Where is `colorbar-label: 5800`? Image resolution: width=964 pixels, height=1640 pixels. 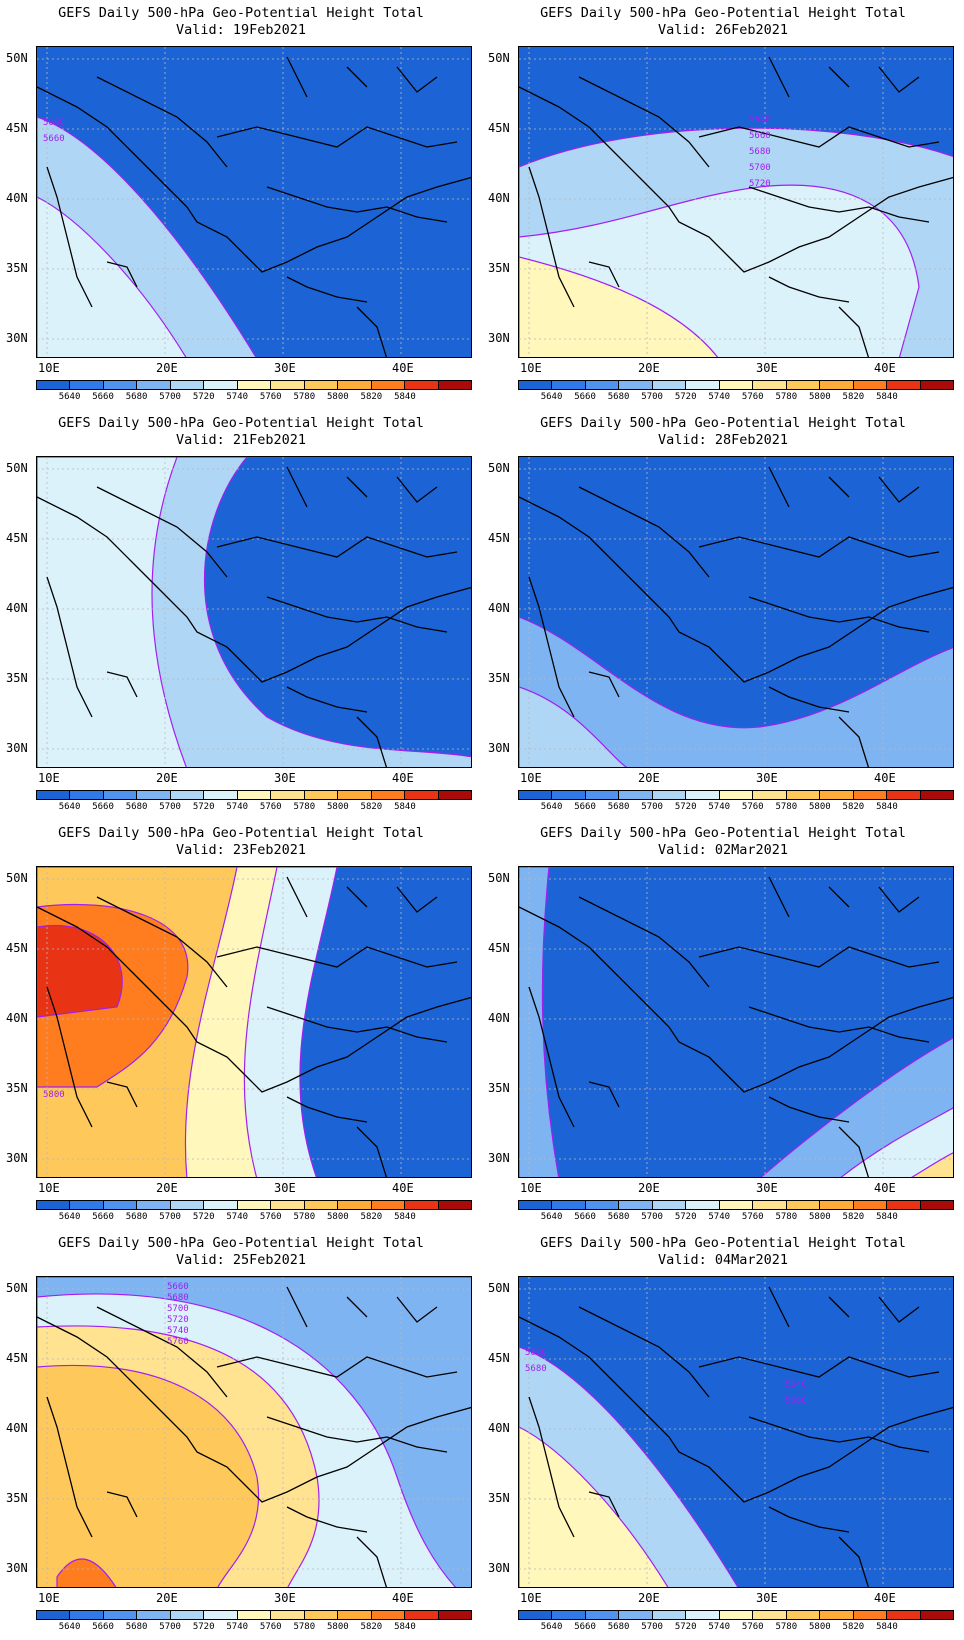
colorbar-label: 5800 is located at coordinates (820, 807).